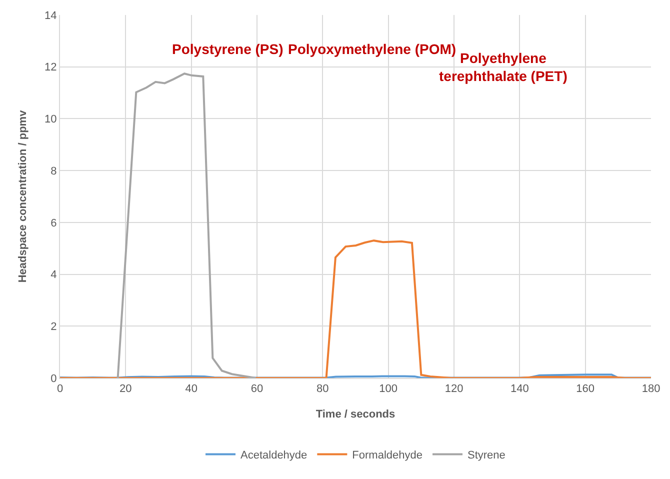 The width and height of the screenshot is (670, 479). I want to click on legend-label: Styrene, so click(487, 456).